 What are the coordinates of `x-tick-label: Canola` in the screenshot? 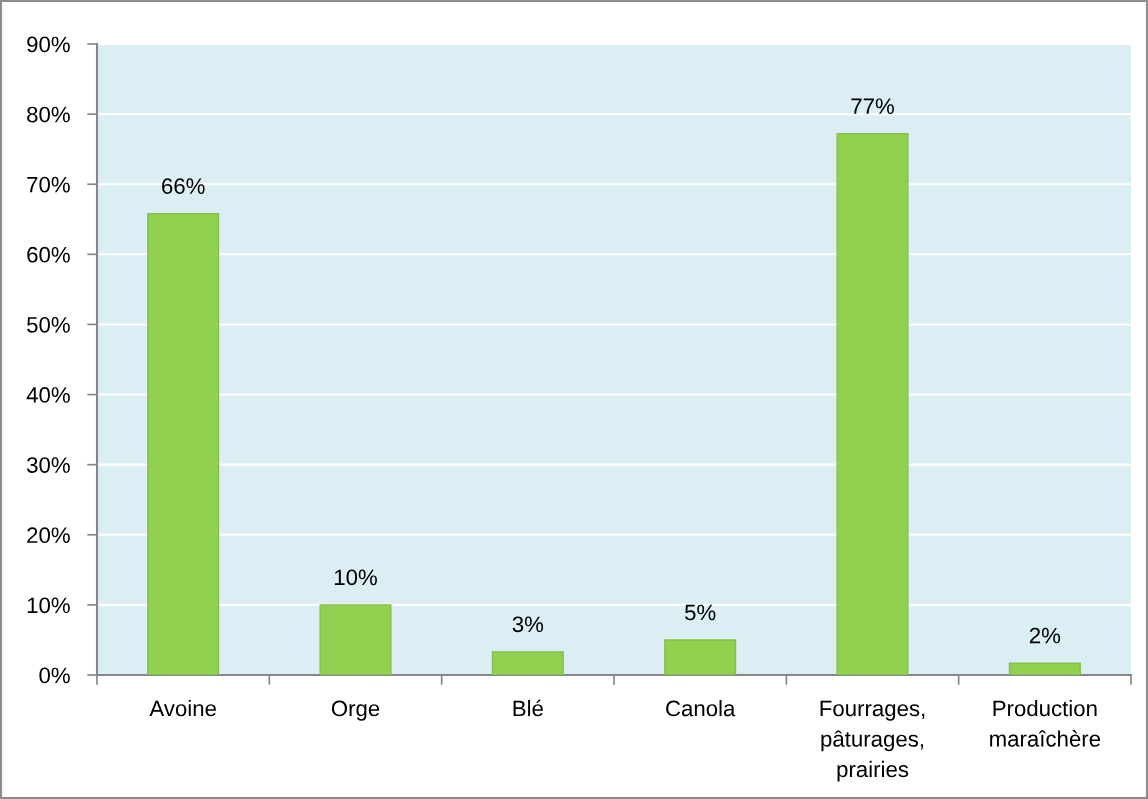 It's located at (701, 708).